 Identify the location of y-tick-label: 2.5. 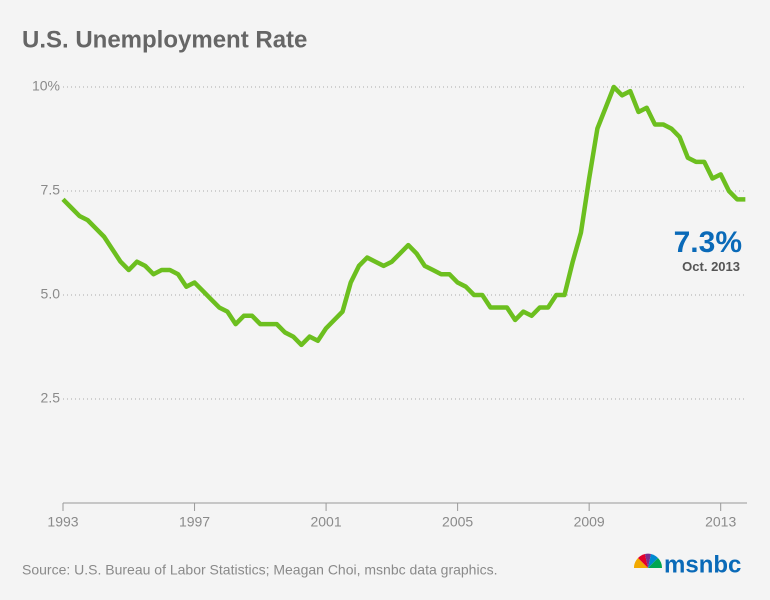
(51, 398).